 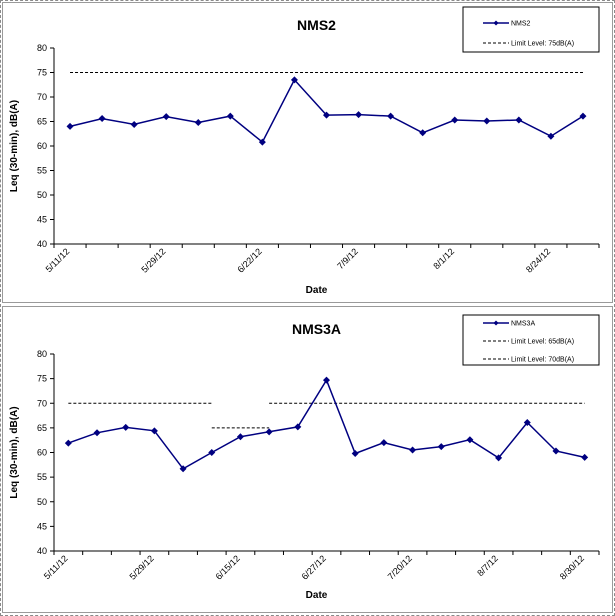 I want to click on legend-label: NMS2, so click(x=521, y=24).